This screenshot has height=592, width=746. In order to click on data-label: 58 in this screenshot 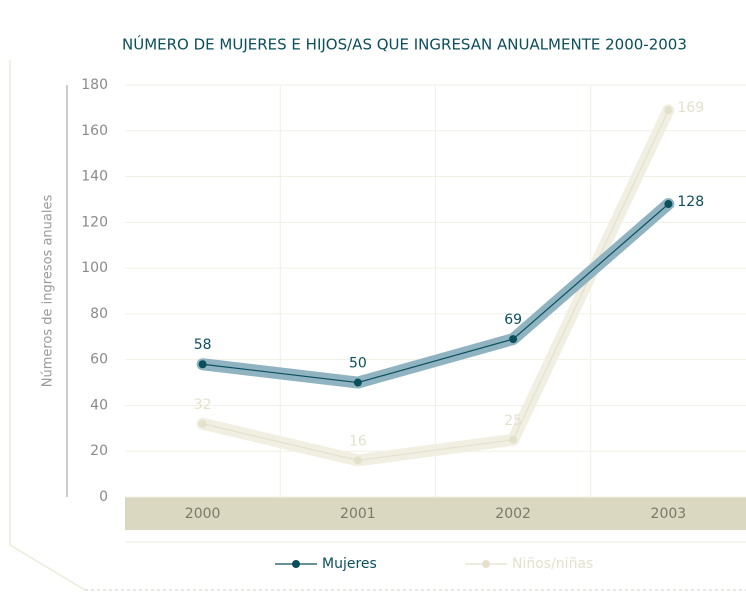, I will do `click(203, 345)`.